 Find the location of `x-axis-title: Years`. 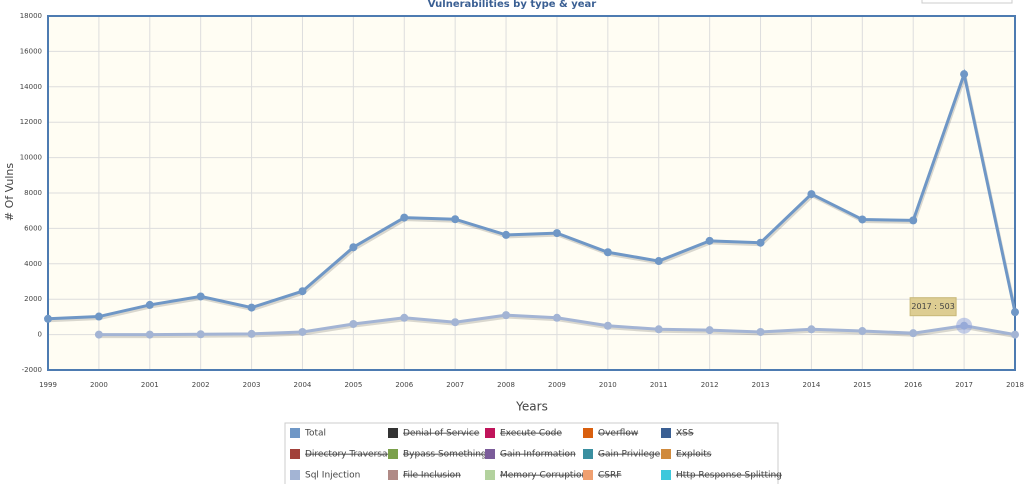

x-axis-title: Years is located at coordinates (531, 407).